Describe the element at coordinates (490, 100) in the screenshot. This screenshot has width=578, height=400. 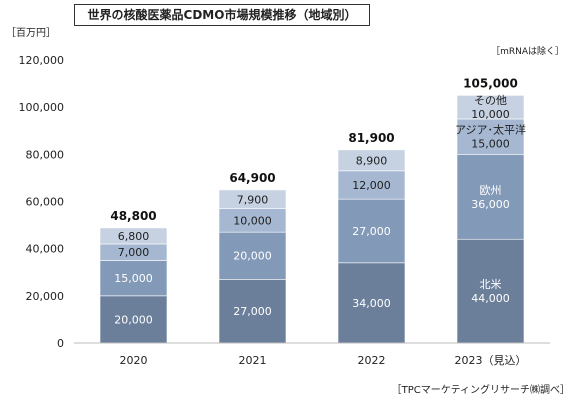
I see `bar-segment-label: その他` at that location.